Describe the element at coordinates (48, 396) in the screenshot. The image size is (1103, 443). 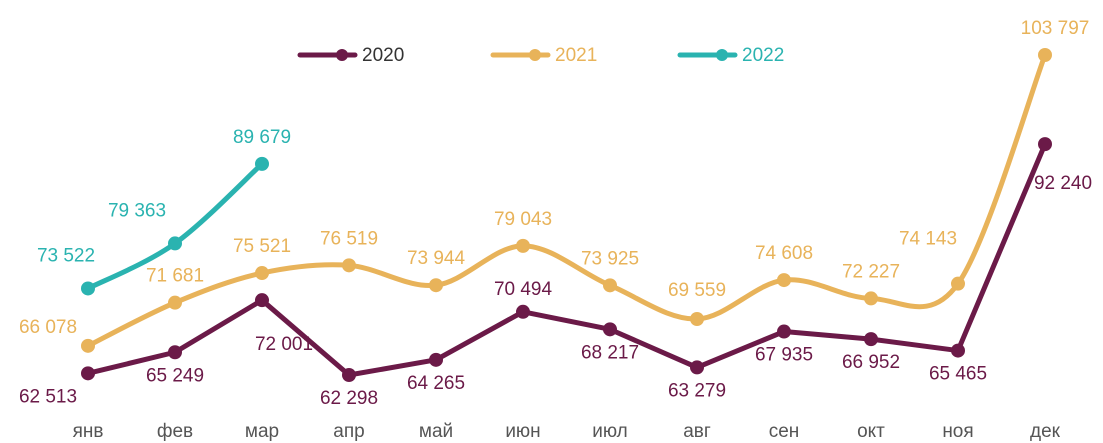
I see `data-label: 62 513` at that location.